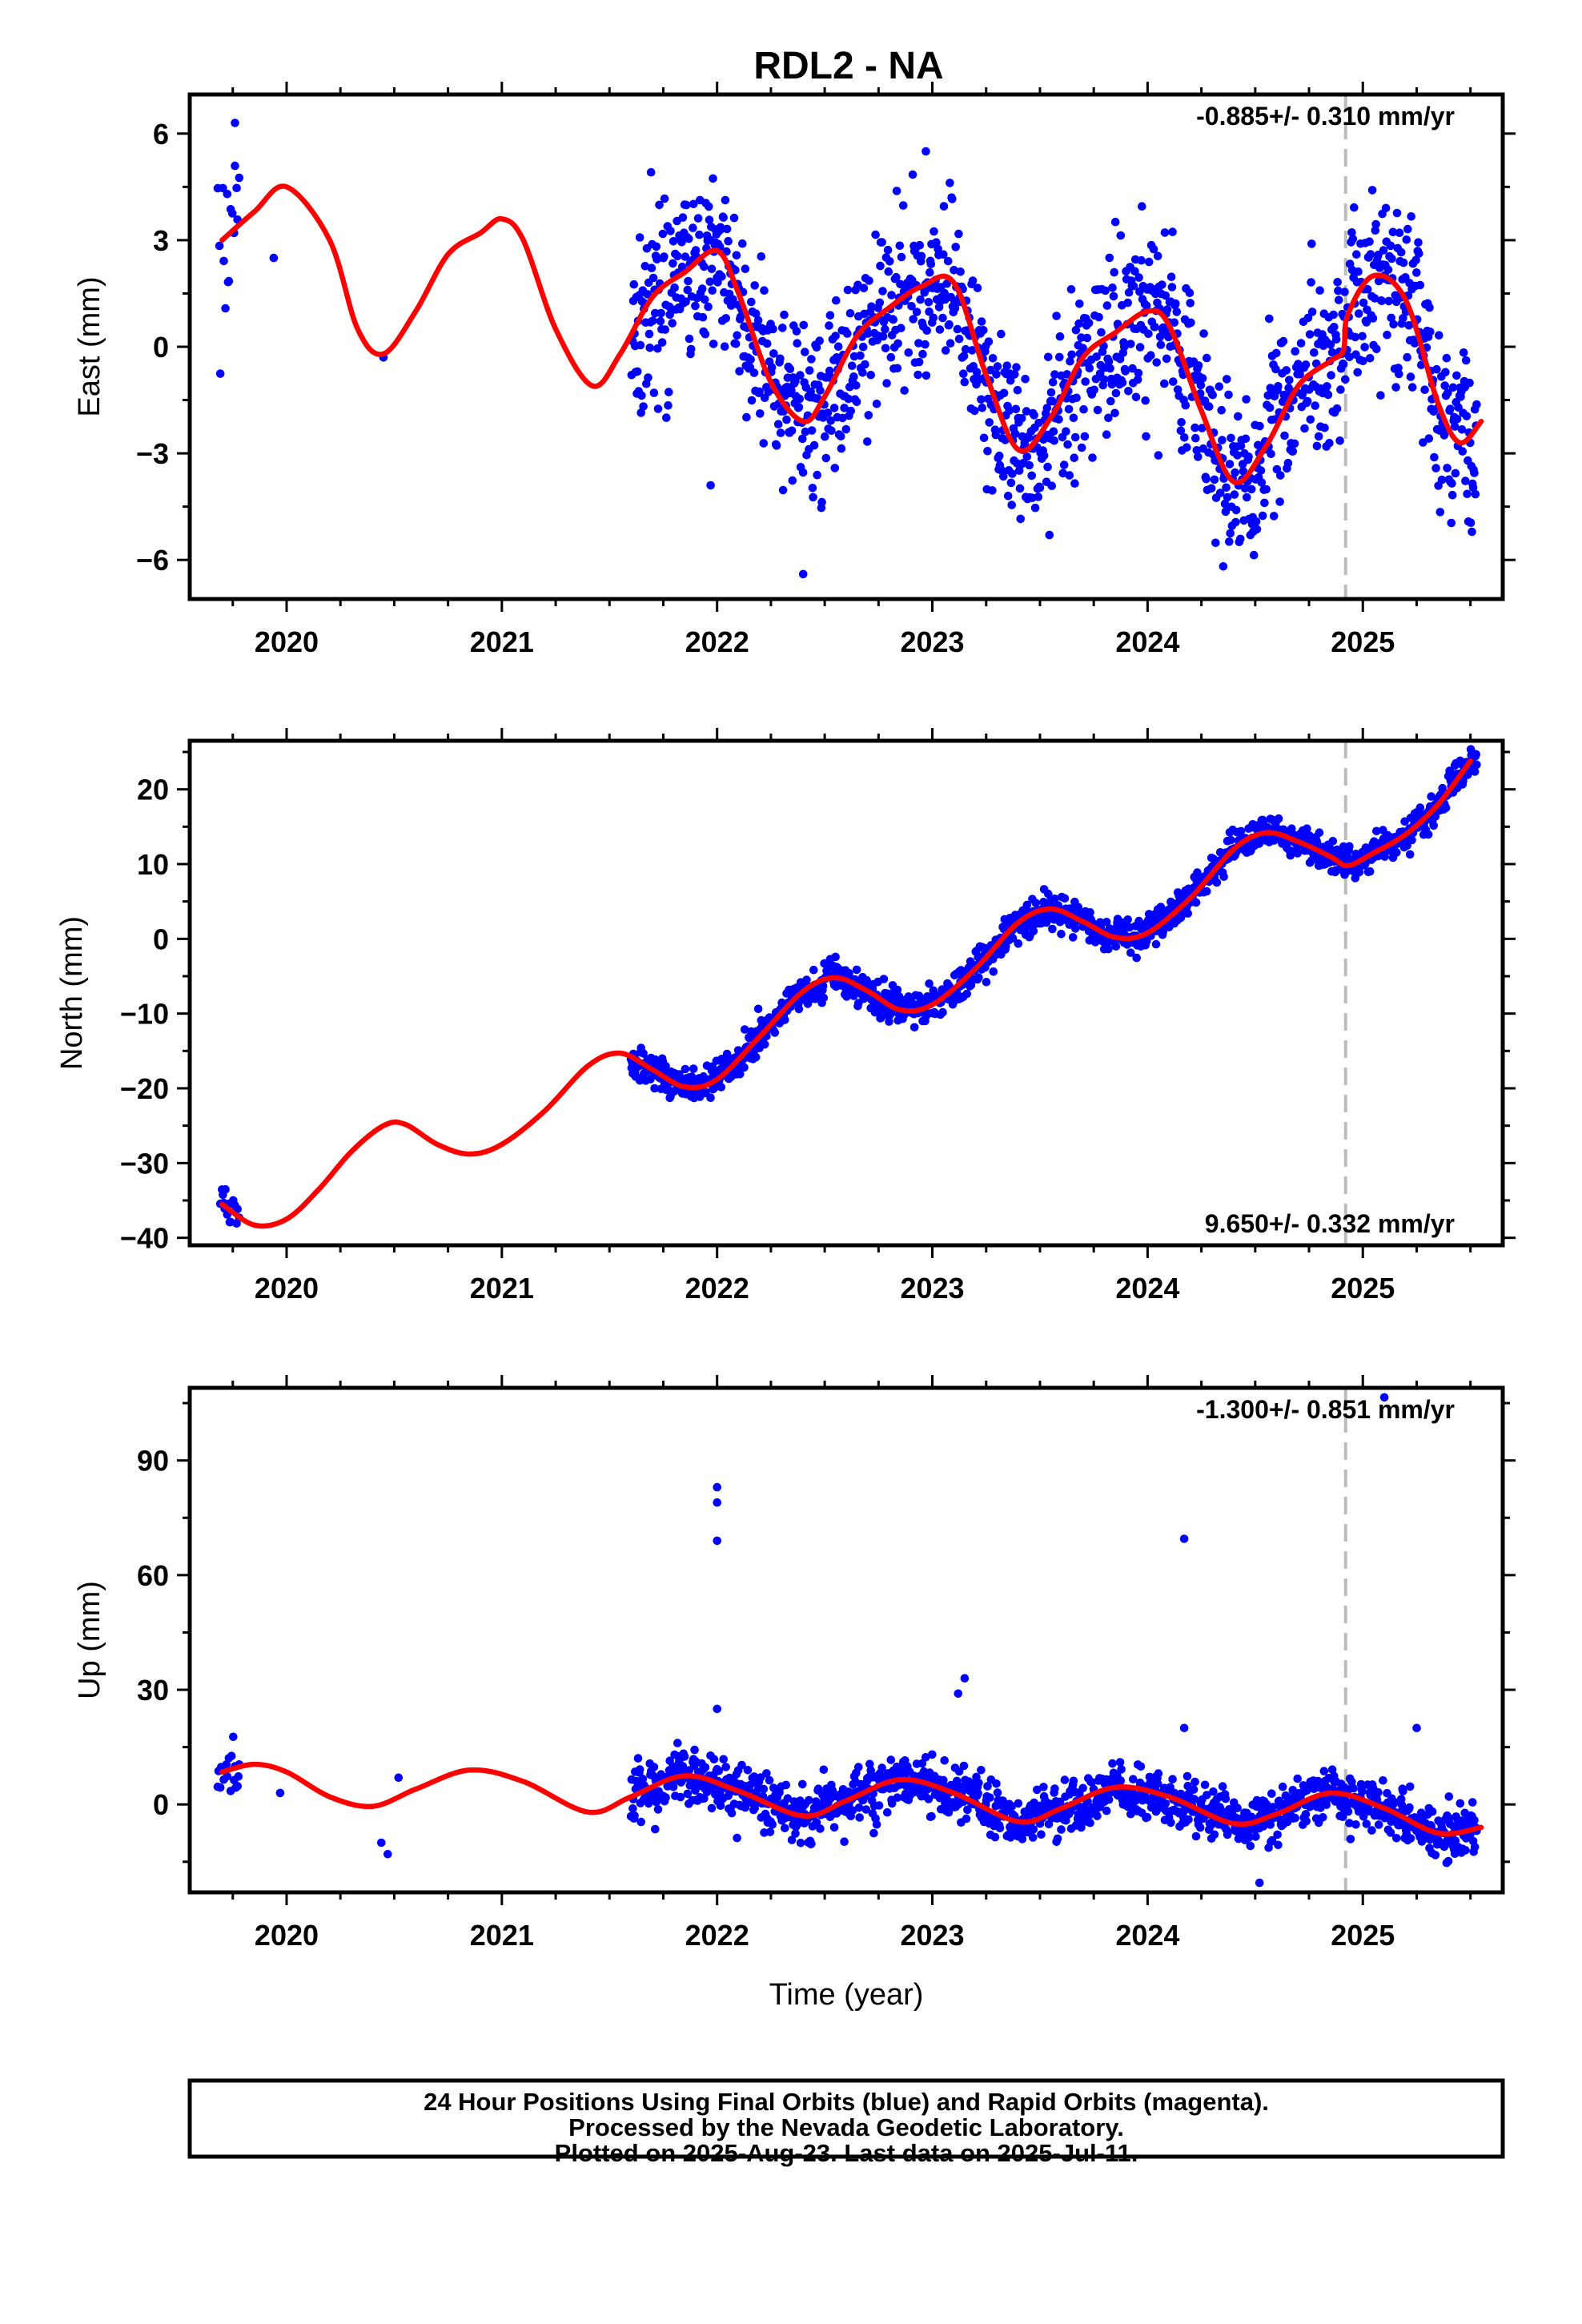  I want to click on x-tick-label: 2025, so click(1363, 1936).